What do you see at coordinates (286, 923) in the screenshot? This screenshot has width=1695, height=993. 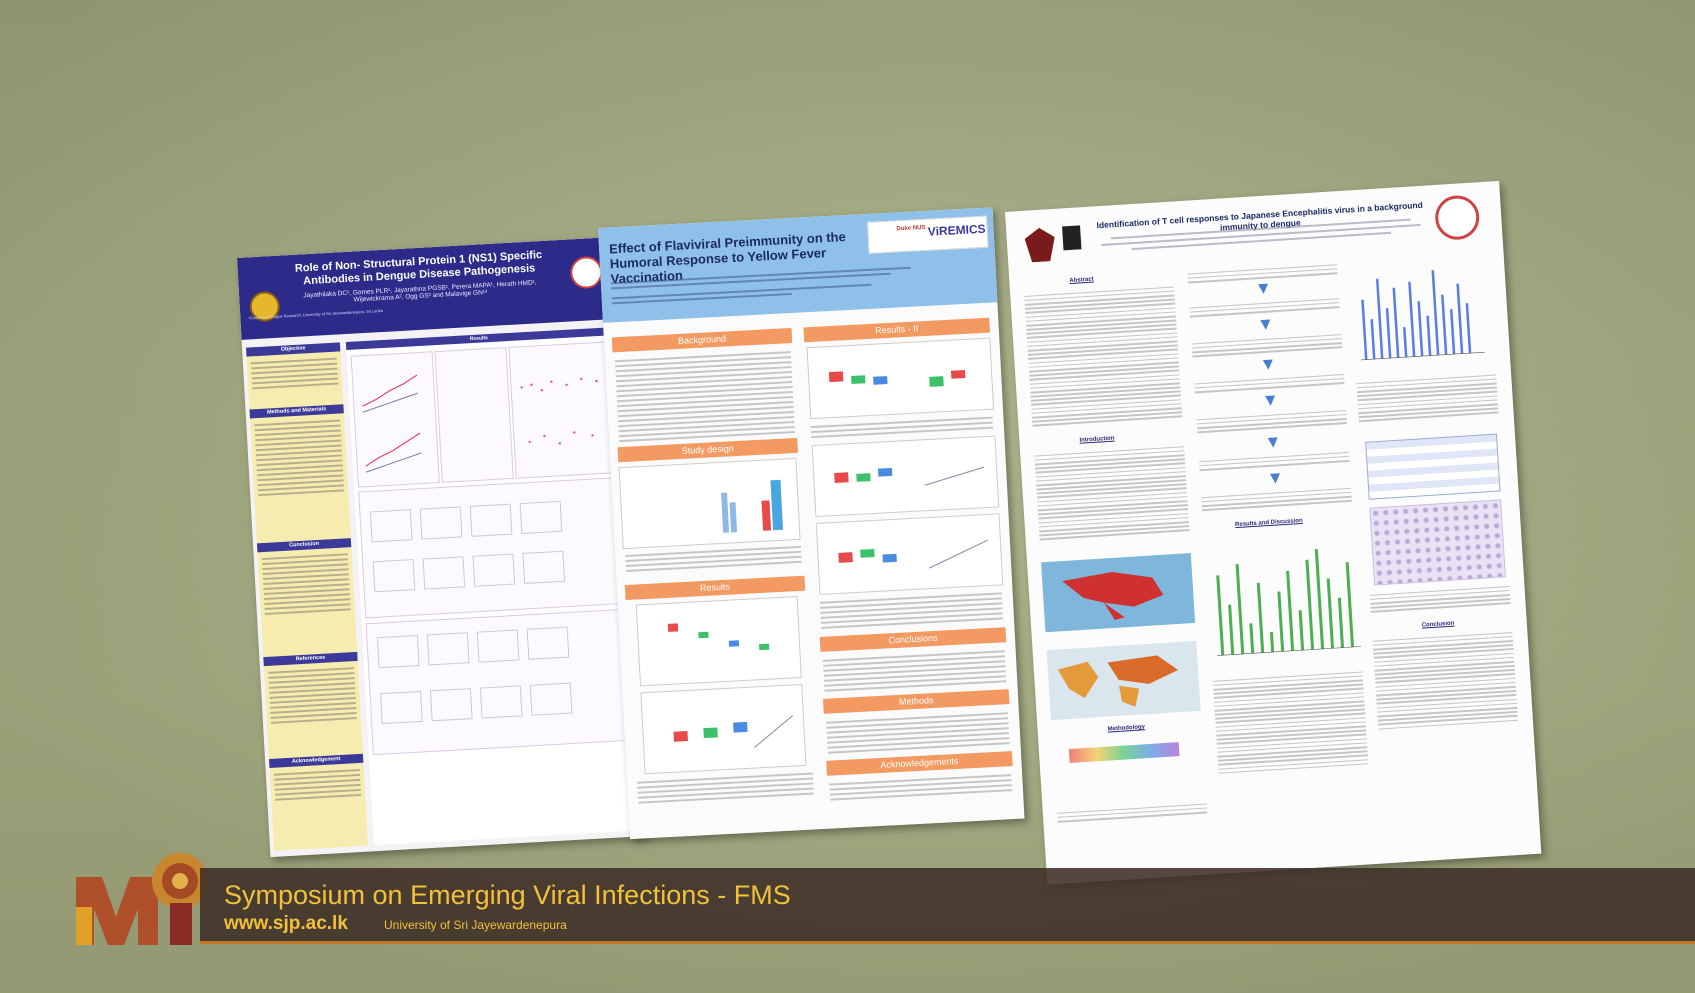 I see `banner-url: www.sjp.ac.lk` at bounding box center [286, 923].